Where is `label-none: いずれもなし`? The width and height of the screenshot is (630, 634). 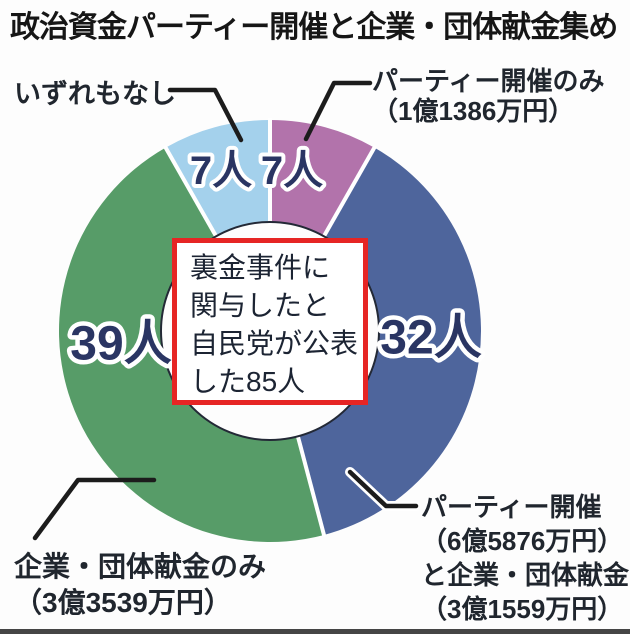 label-none: いずれもなし is located at coordinates (95, 91).